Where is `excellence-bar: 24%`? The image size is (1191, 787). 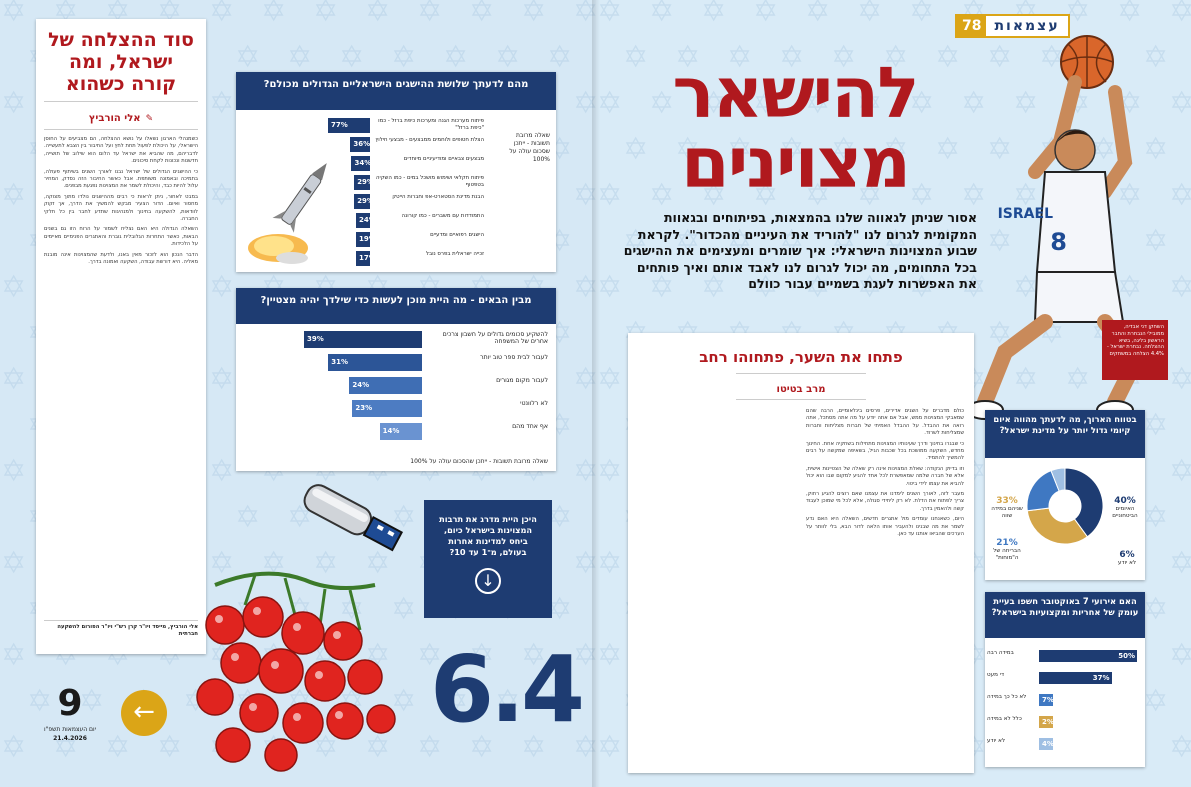
excellence-bar: 24% is located at coordinates (385, 385).